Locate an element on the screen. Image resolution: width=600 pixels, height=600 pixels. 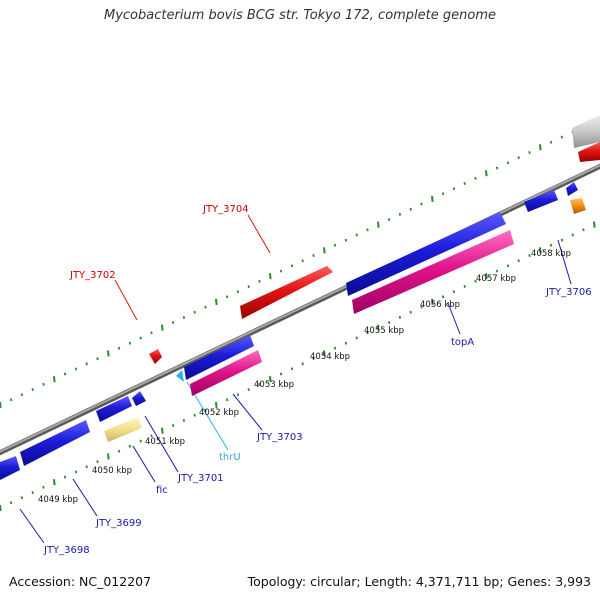
accession-text: Accession: NC_012207 is located at coordinates (80, 581).